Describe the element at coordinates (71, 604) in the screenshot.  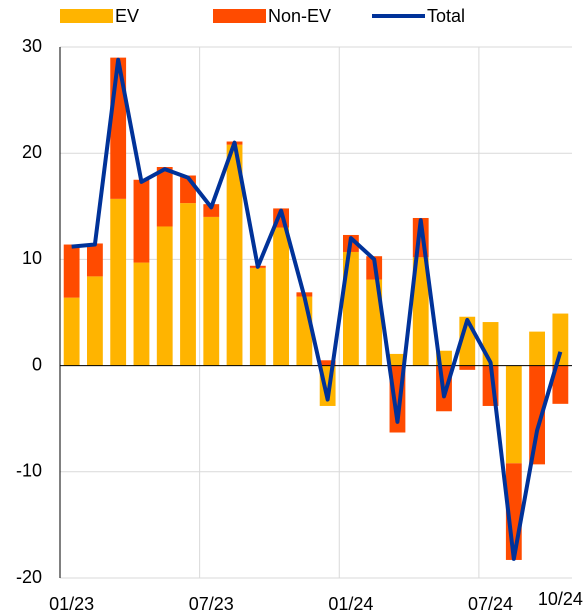
I see `x-tick-label: 01/23` at that location.